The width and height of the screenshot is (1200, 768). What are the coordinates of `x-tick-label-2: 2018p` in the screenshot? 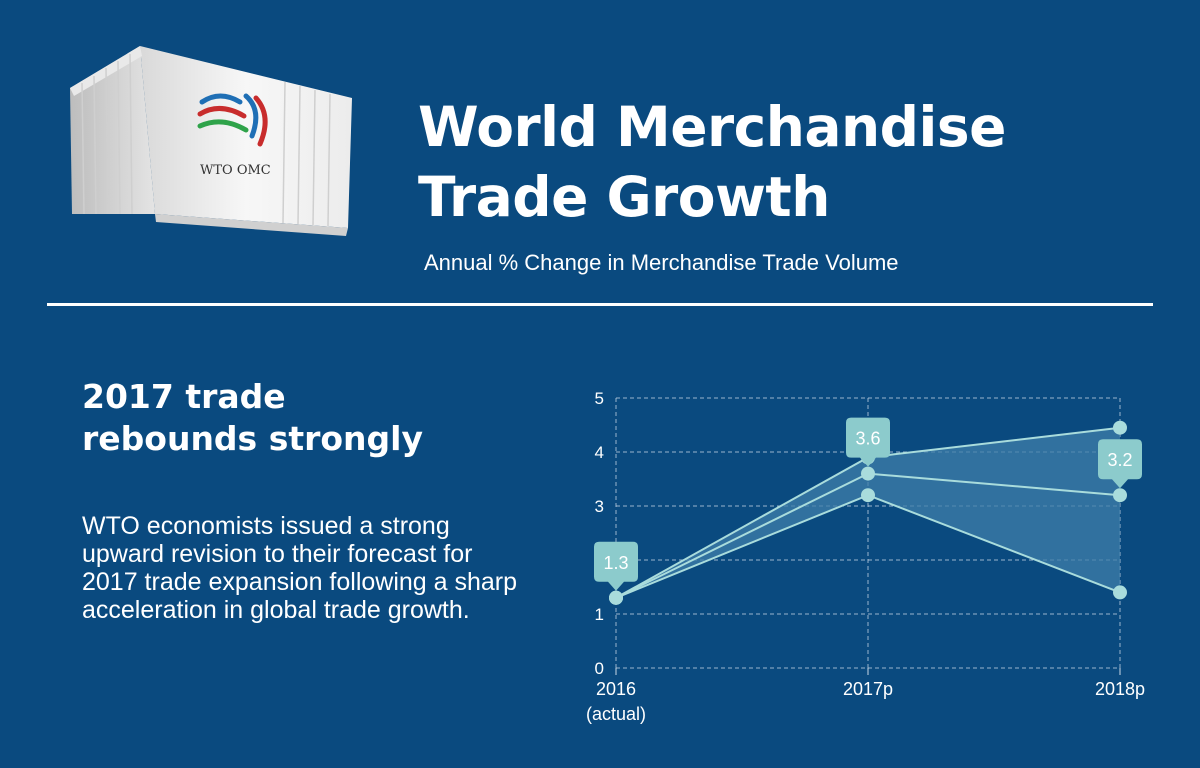 It's located at (1120, 689).